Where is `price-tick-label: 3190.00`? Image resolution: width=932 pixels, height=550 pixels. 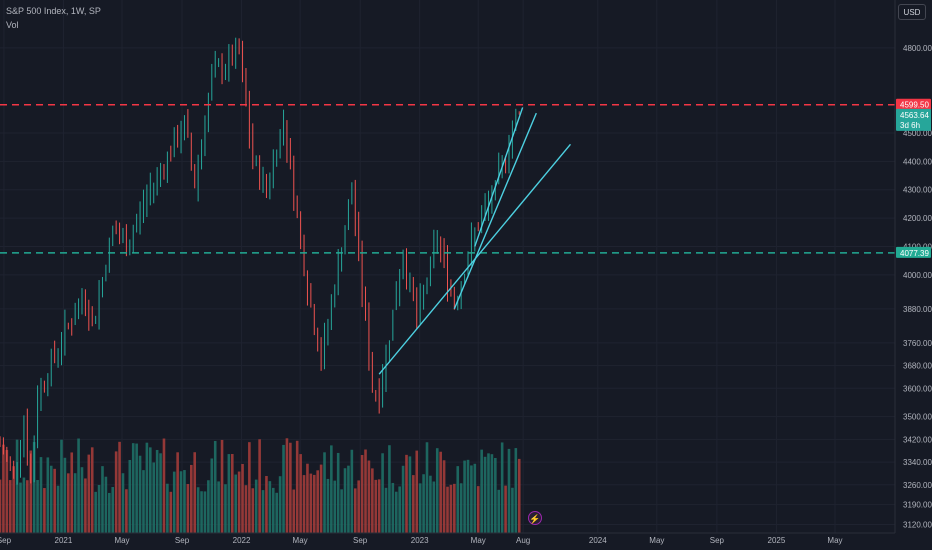 price-tick-label: 3190.00 is located at coordinates (917, 505).